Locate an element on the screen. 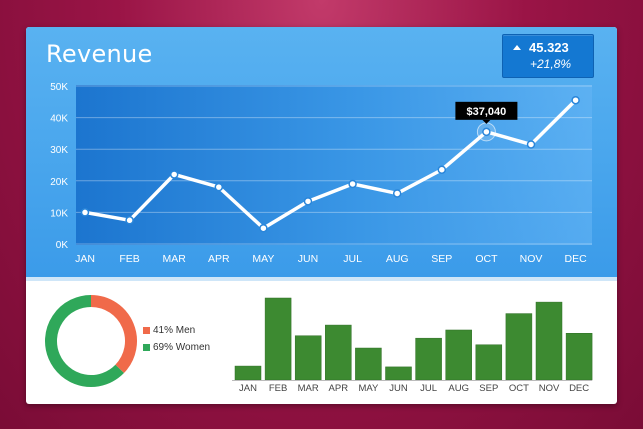 Image resolution: width=643 pixels, height=429 pixels. bar-x-label: JAN is located at coordinates (248, 388).